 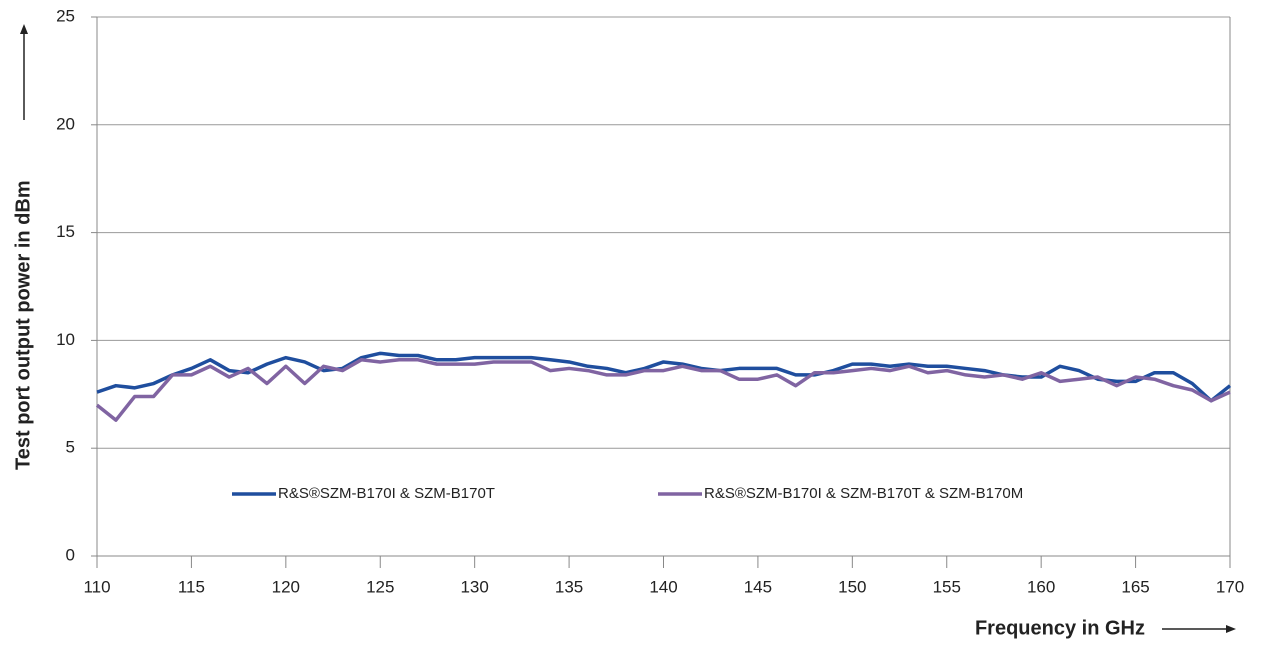 I want to click on x-tick-label: 170, so click(x=1230, y=586).